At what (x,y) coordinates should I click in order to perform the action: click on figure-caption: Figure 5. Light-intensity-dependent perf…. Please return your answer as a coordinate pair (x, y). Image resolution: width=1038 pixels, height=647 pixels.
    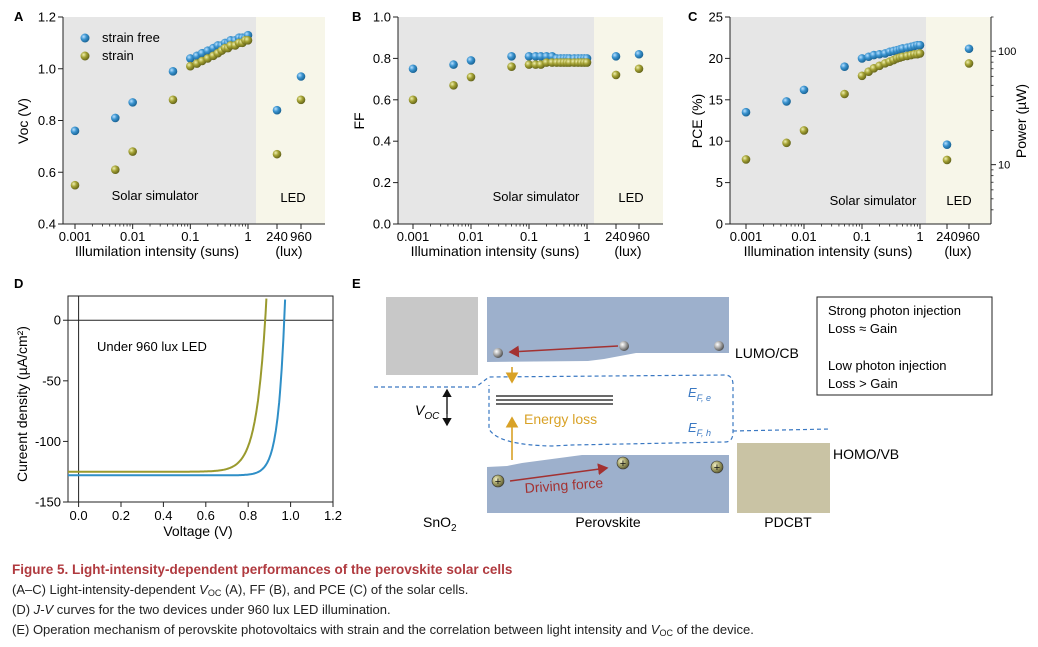
    Looking at the image, I should click on (519, 600).